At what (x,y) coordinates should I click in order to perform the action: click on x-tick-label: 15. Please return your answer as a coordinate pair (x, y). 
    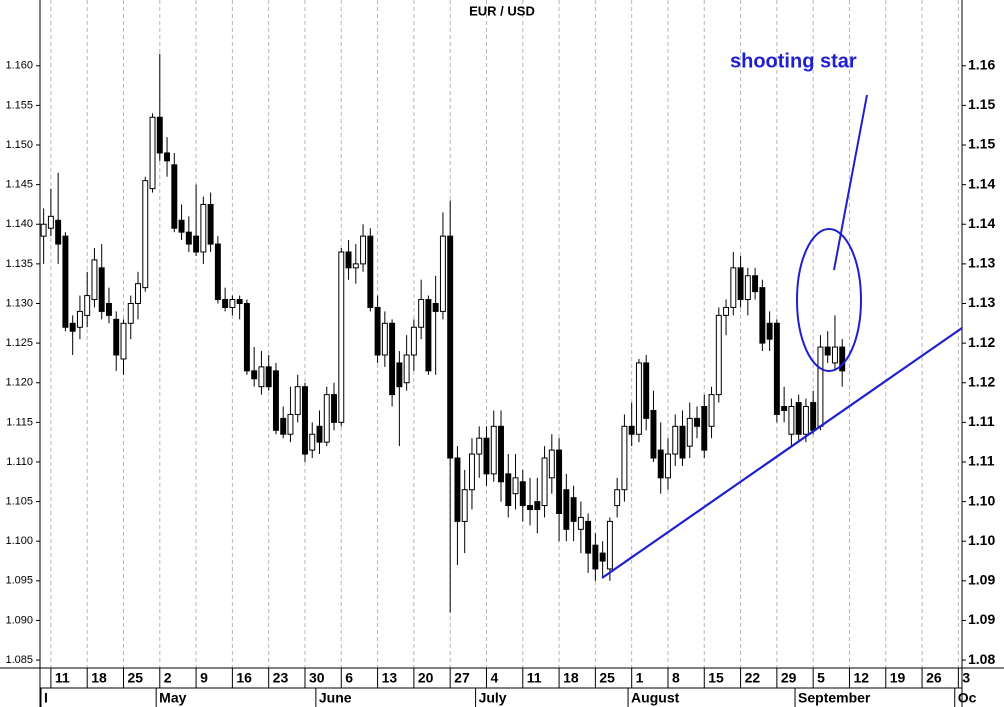
    Looking at the image, I should click on (716, 678).